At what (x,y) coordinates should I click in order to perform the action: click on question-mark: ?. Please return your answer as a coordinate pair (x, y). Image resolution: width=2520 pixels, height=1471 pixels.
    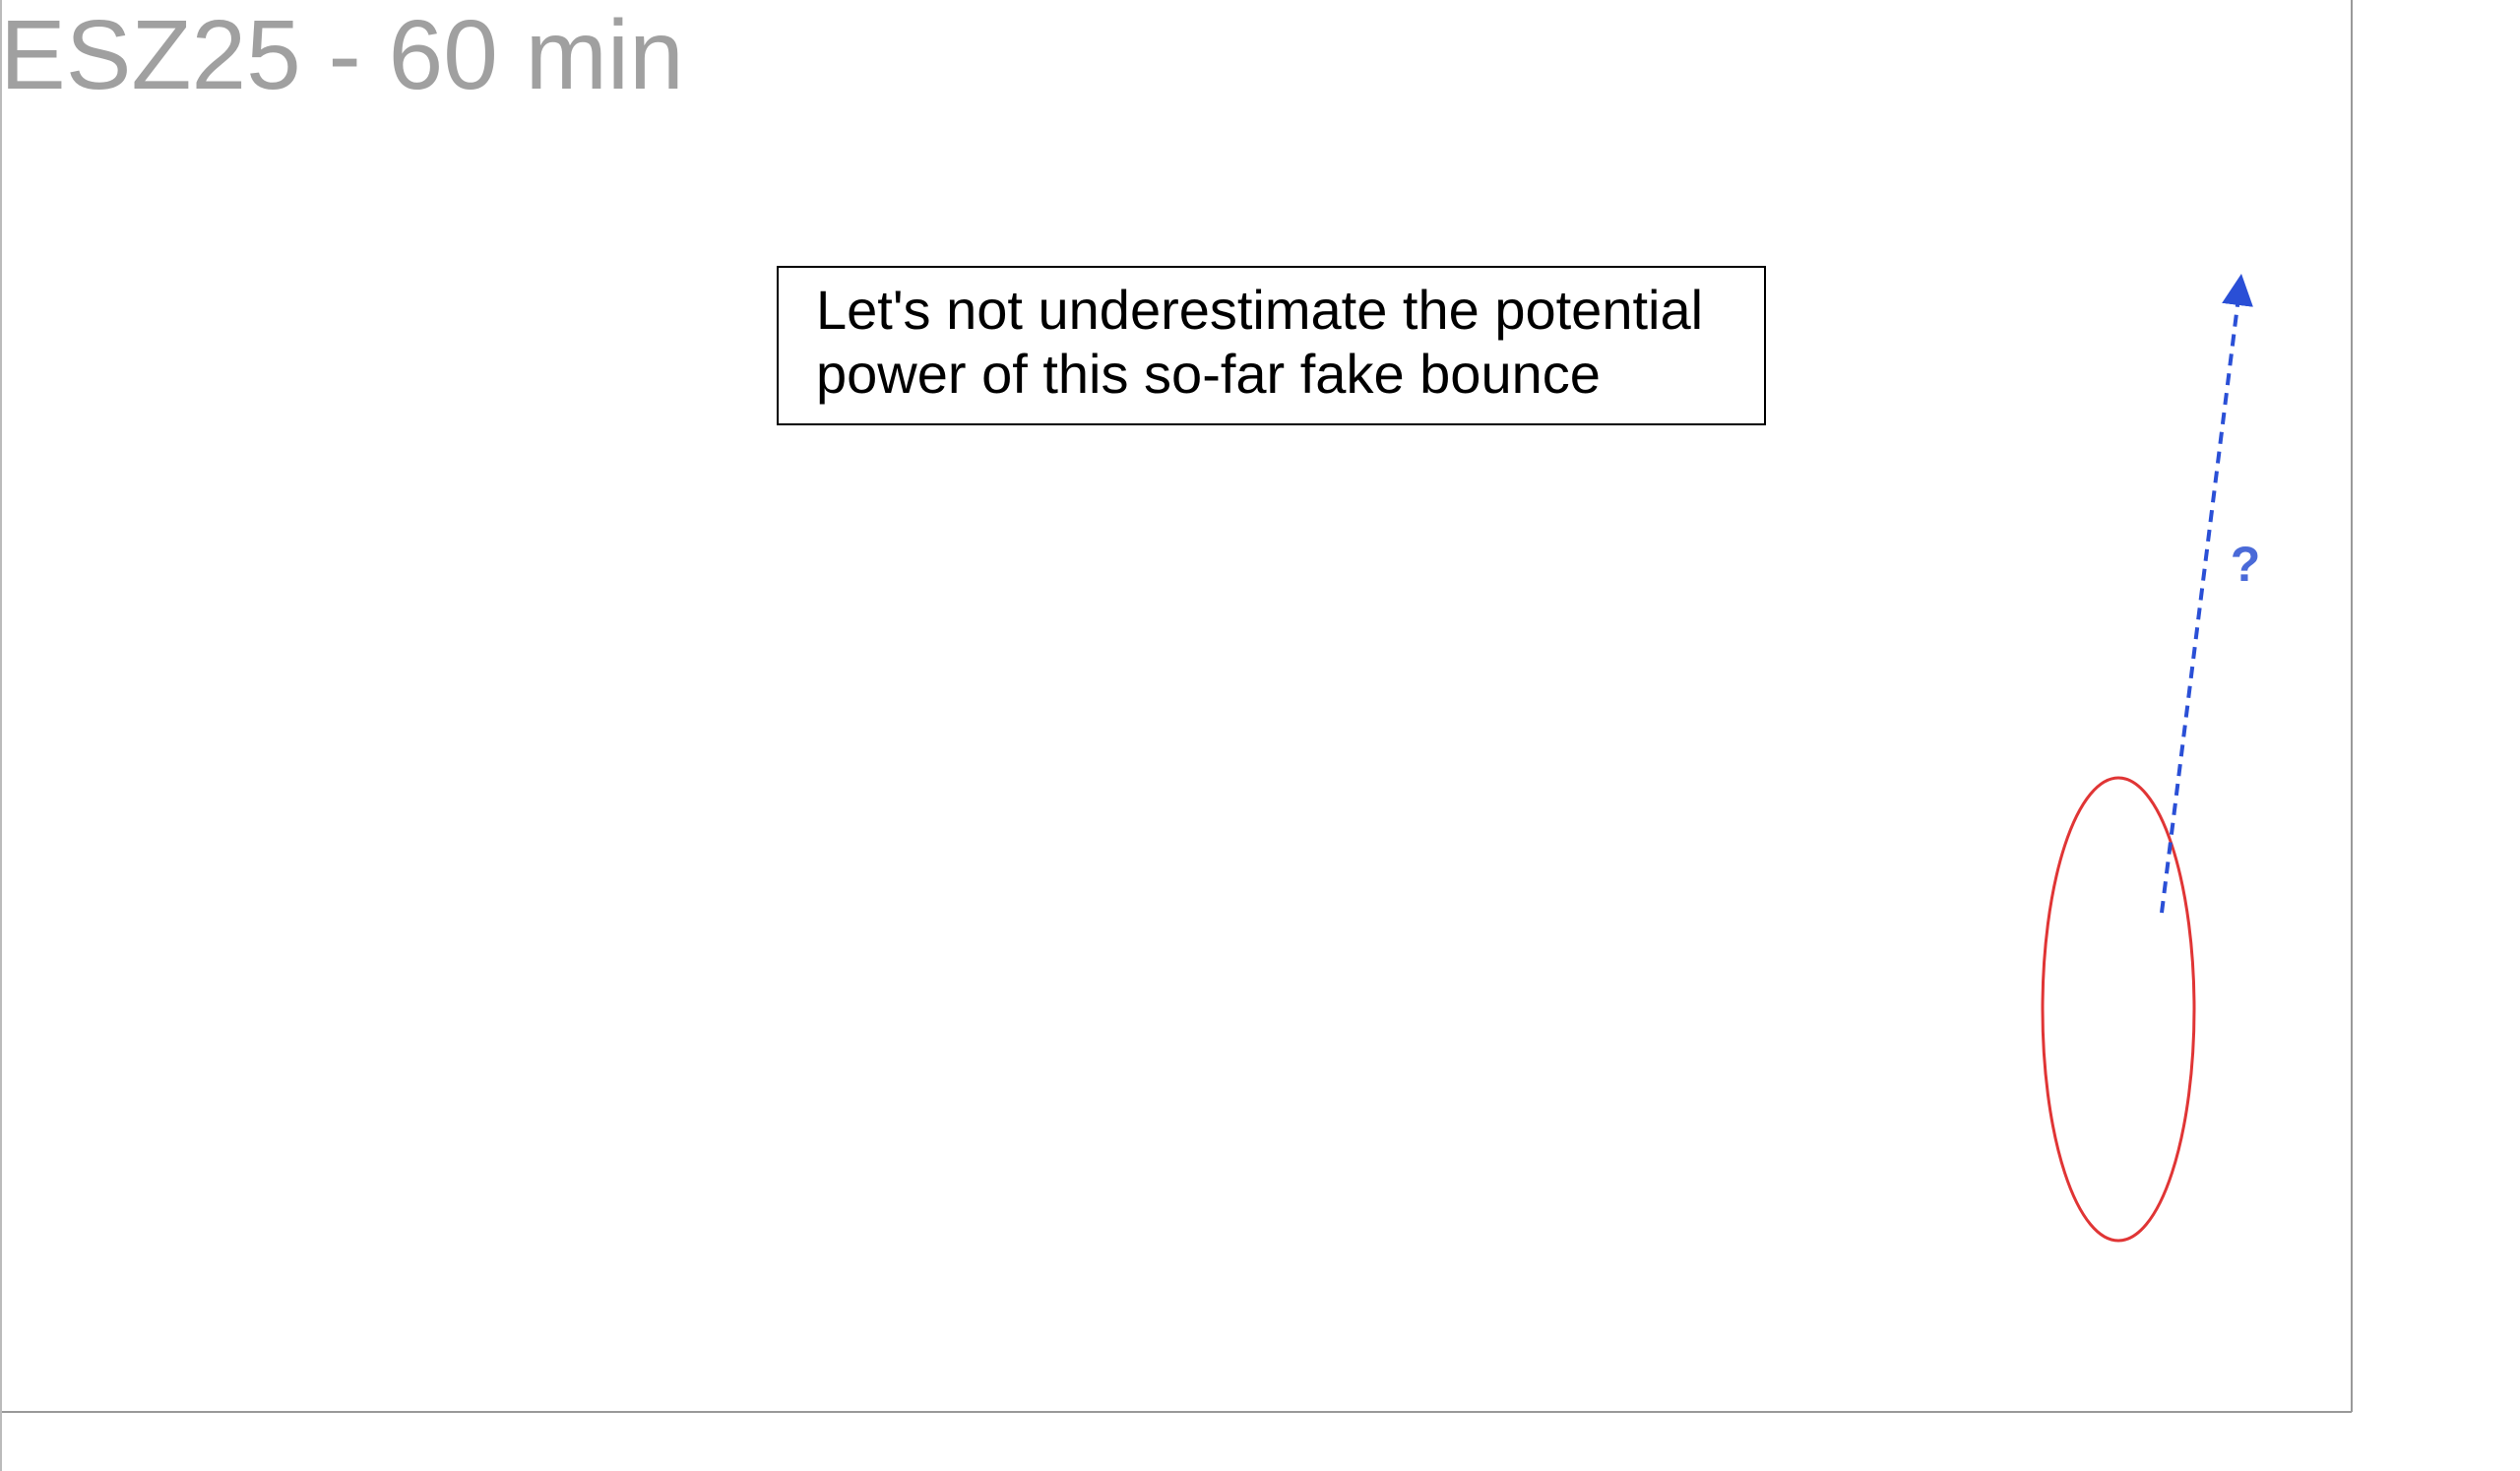
    Looking at the image, I should click on (2246, 564).